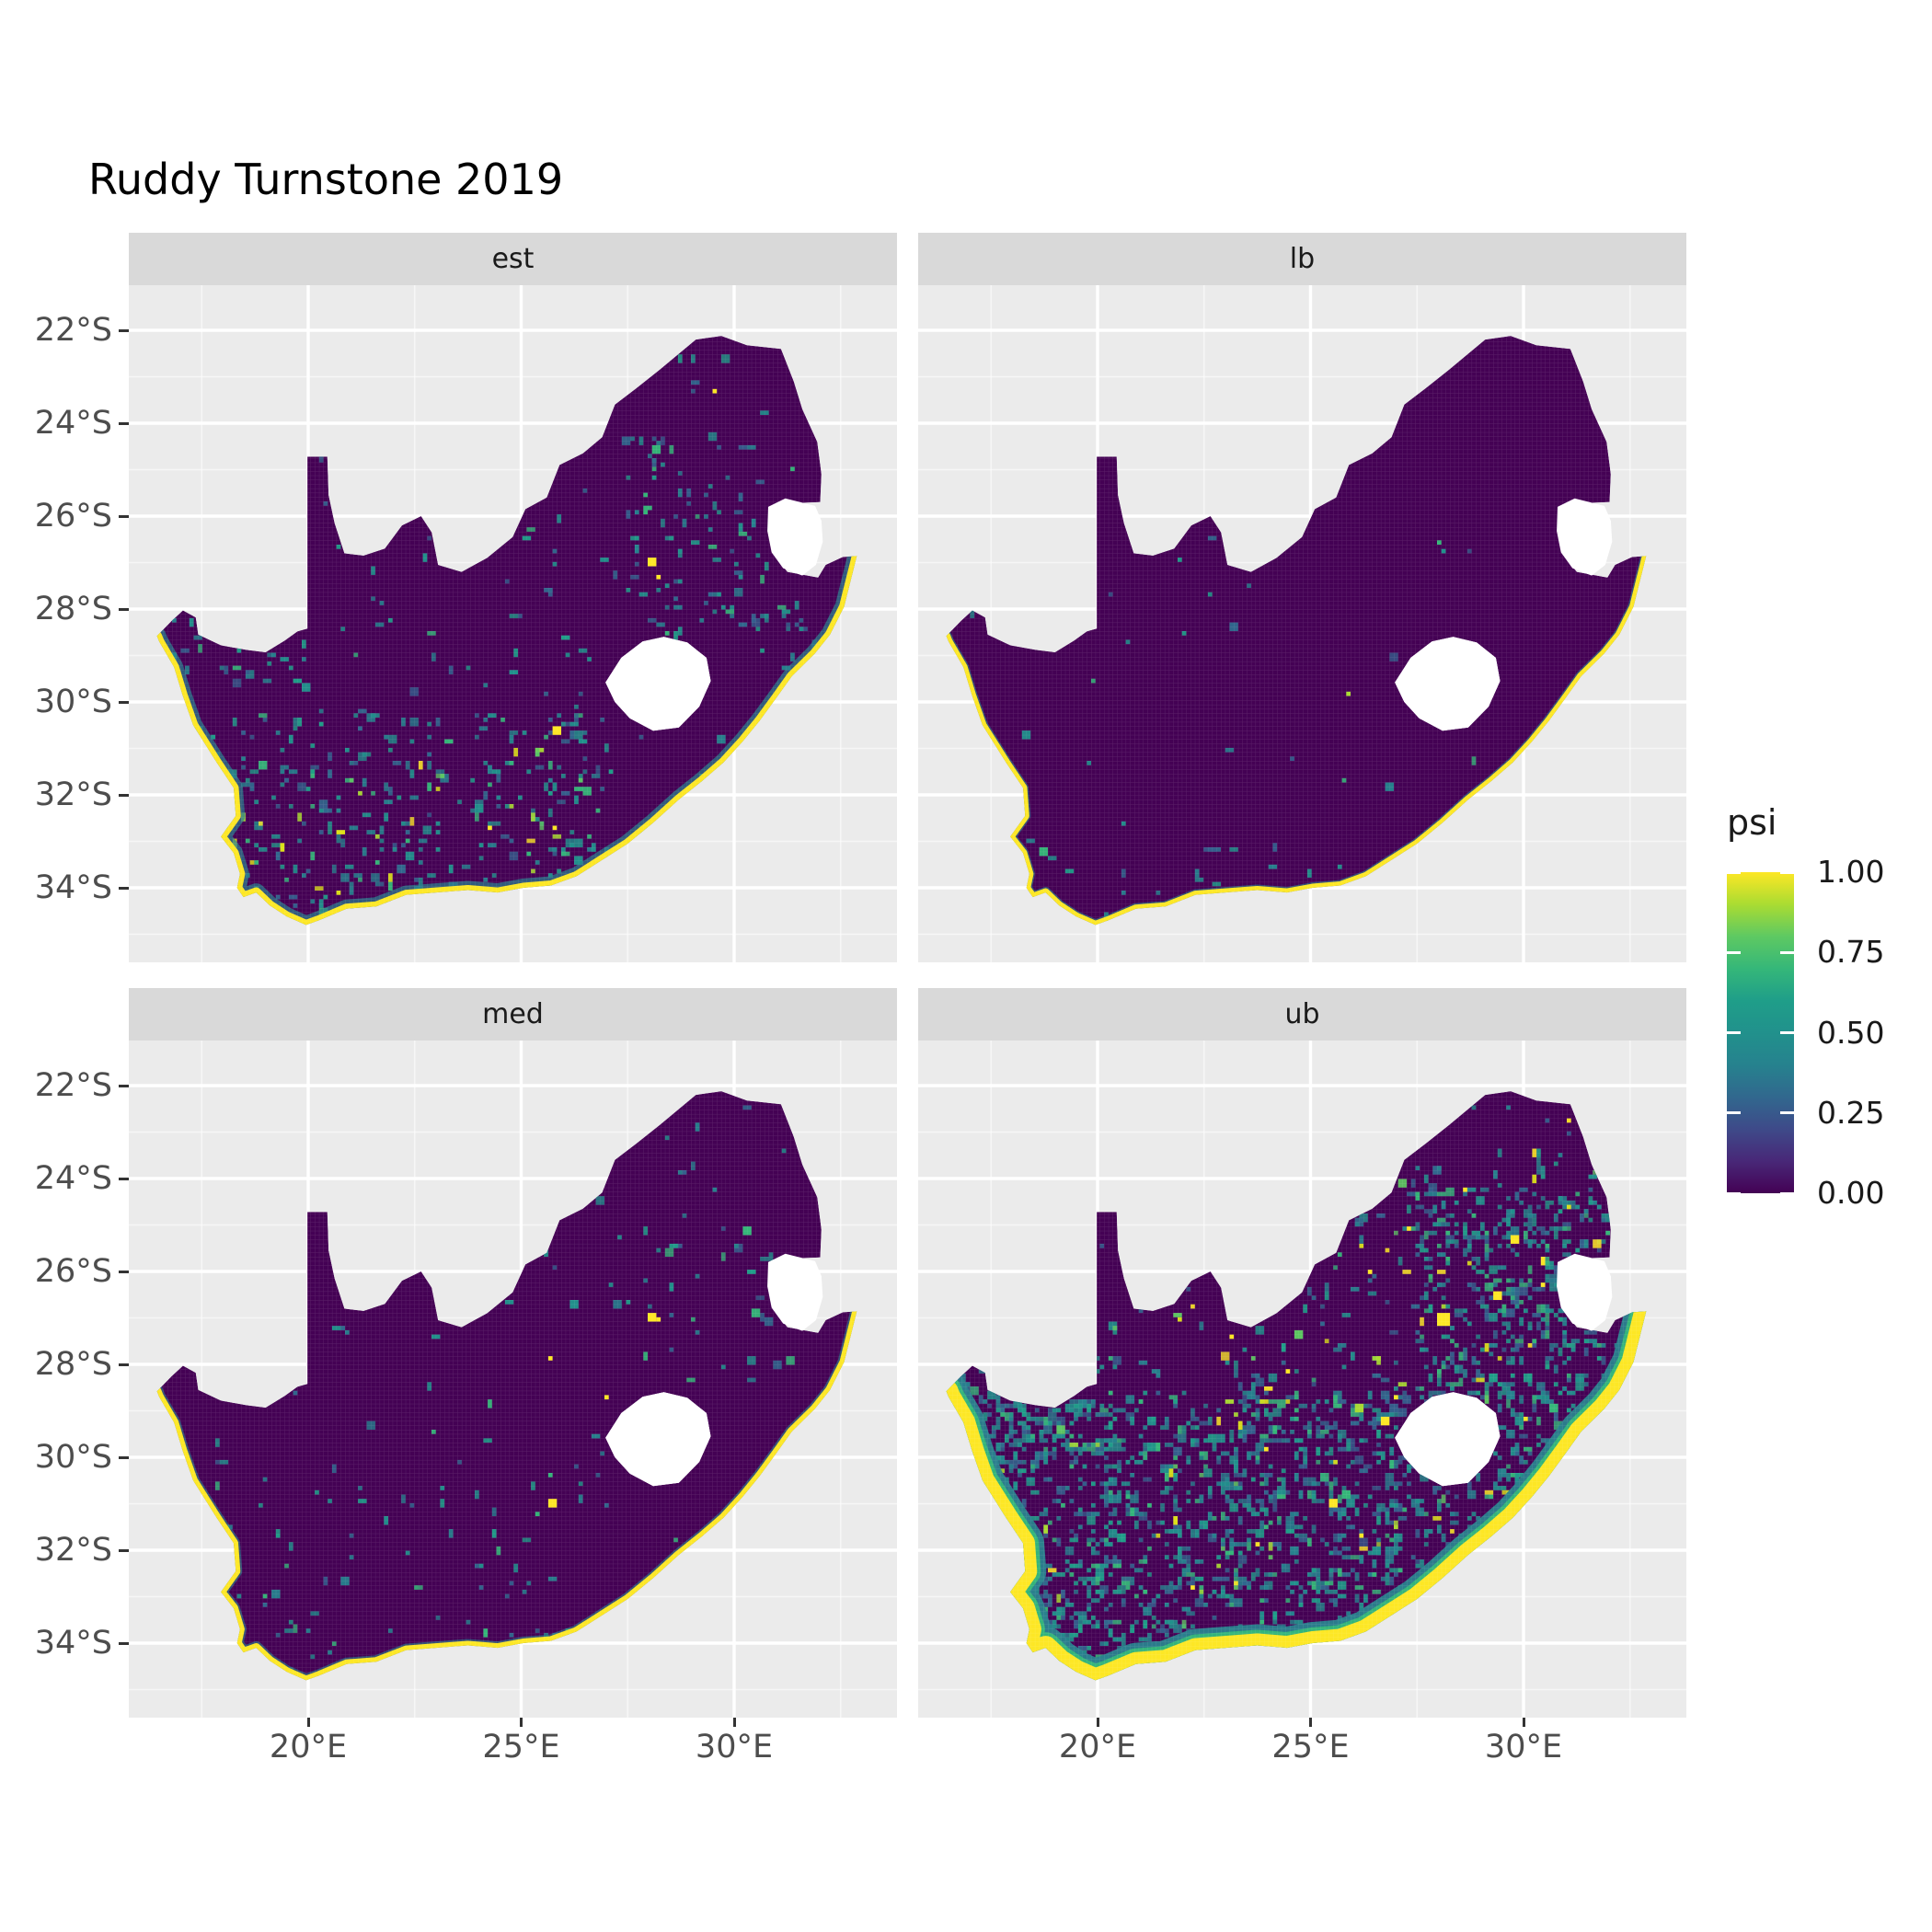  I want to click on facet-strip-ub: ub, so click(1302, 1014).